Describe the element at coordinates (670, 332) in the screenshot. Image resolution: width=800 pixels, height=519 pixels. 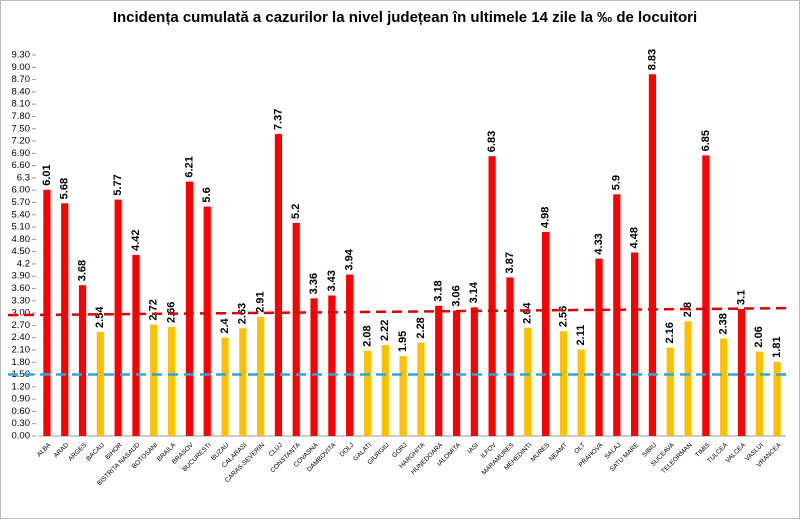
I see `value-label: 2.16` at that location.